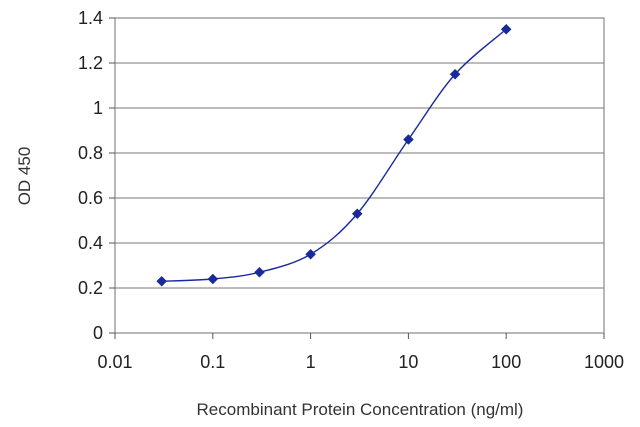  What do you see at coordinates (98, 333) in the screenshot?
I see `y-tick-label: 0` at bounding box center [98, 333].